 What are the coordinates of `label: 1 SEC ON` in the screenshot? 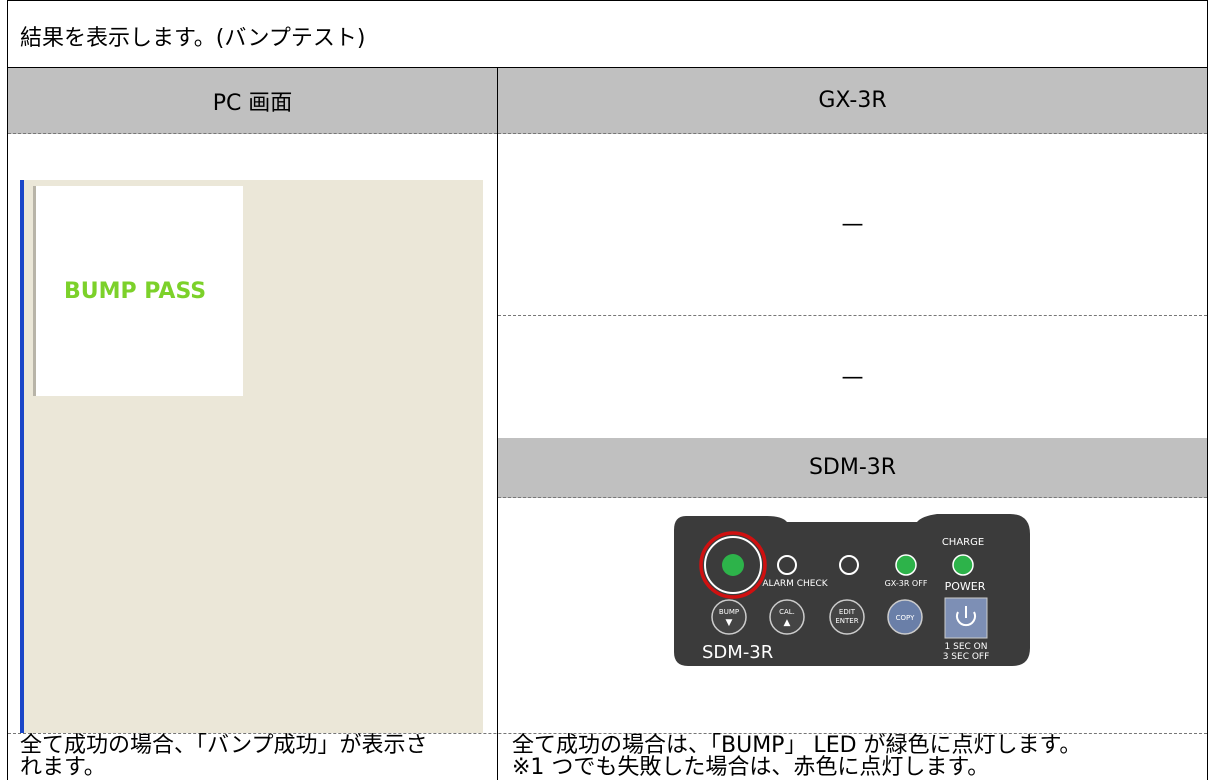 It's located at (966, 647).